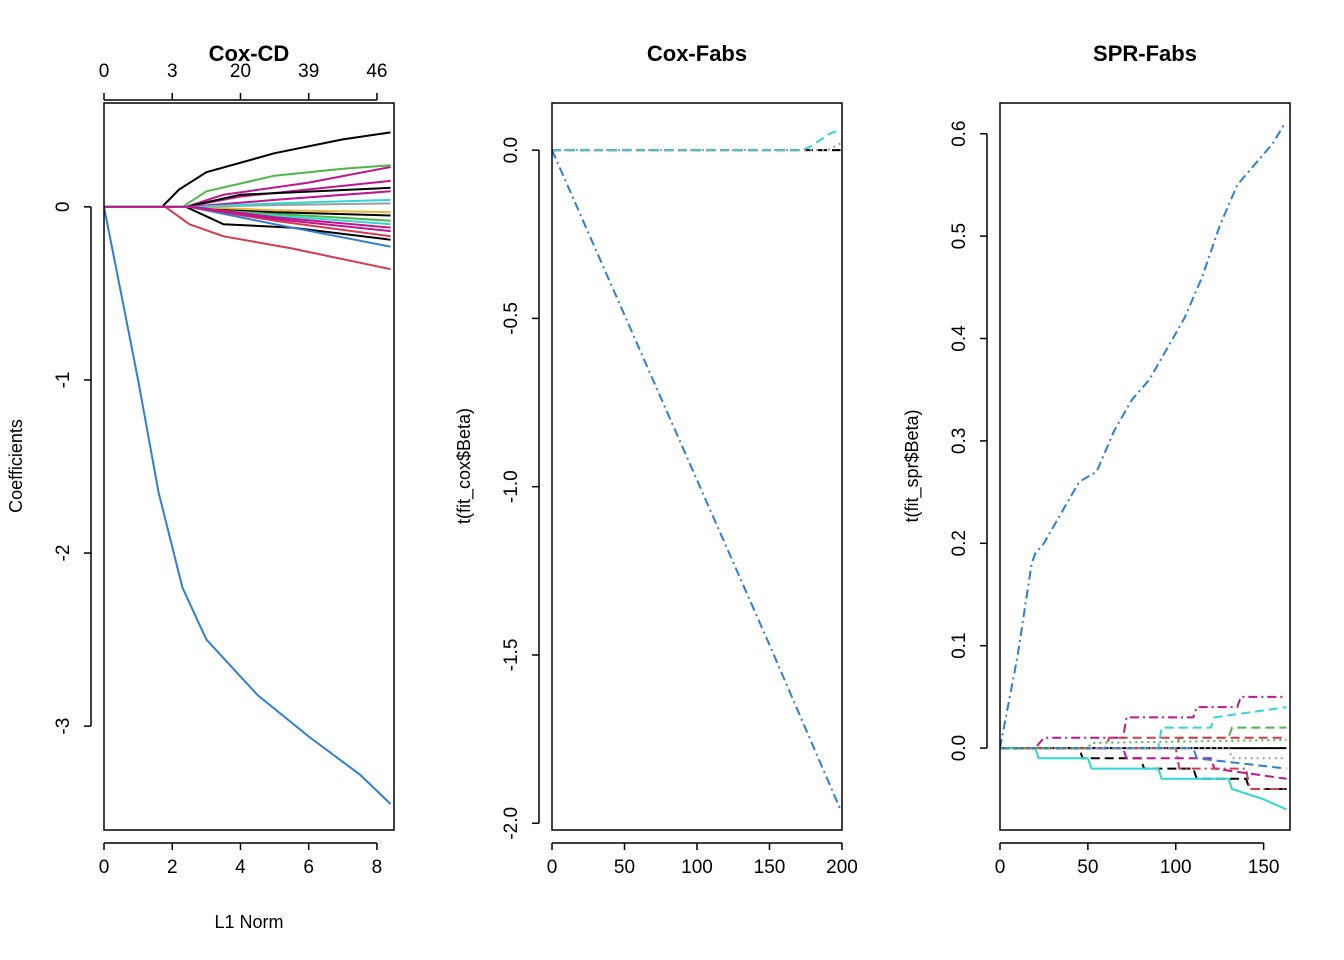 This screenshot has height=960, width=1344. What do you see at coordinates (376, 71) in the screenshot?
I see `top-tick-label: 46` at bounding box center [376, 71].